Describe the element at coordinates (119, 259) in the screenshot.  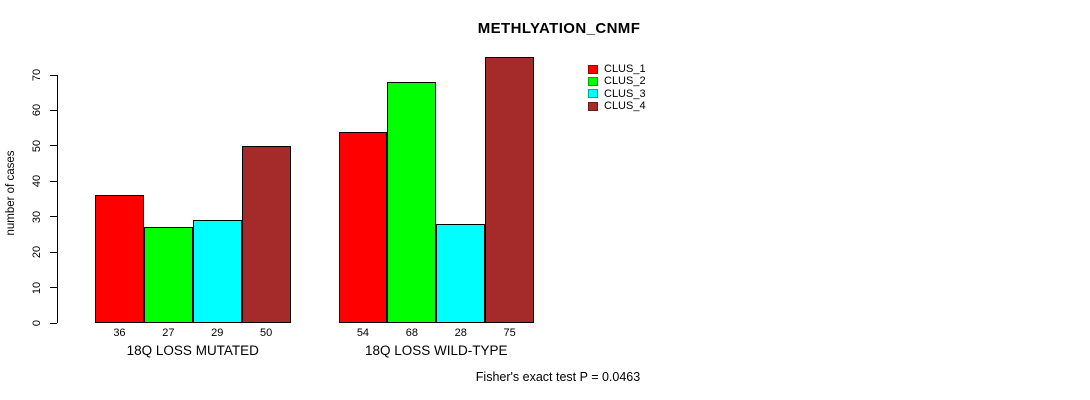
I see `bar-clus_1-group1` at that location.